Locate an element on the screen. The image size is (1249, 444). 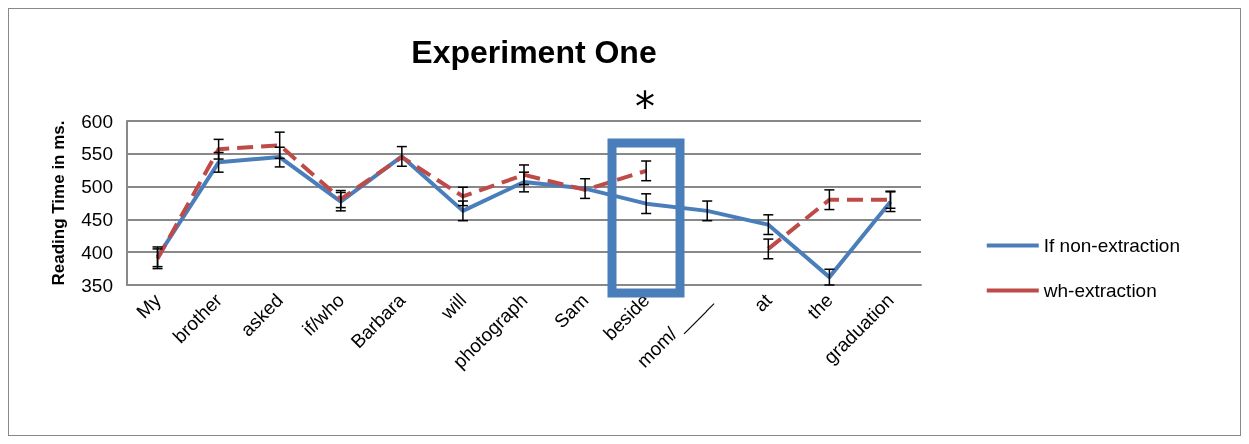
y-tick-label: 350 is located at coordinates (97, 285).